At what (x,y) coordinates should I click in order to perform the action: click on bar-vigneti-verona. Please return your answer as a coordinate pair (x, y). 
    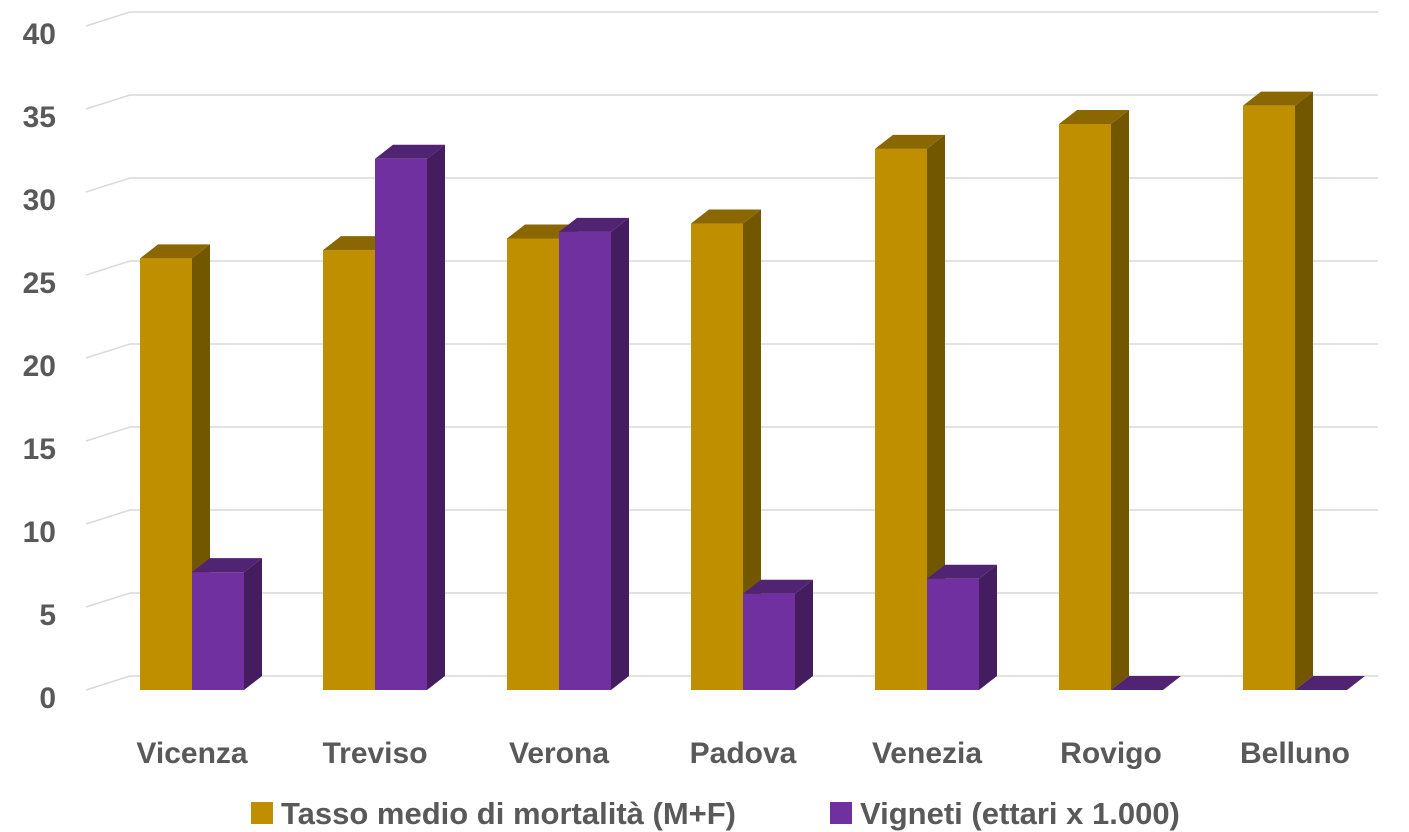
    Looking at the image, I should click on (594, 453).